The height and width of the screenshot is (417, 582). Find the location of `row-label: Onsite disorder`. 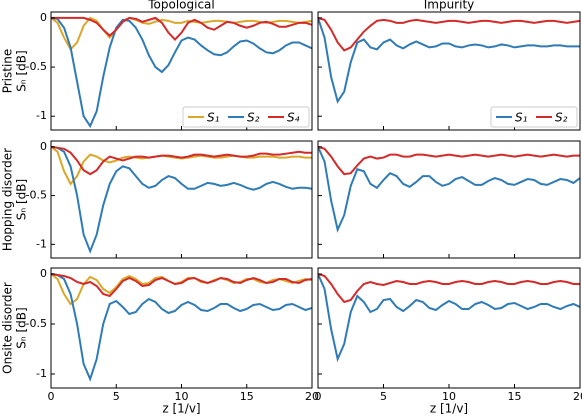

row-label: Onsite disorder is located at coordinates (8, 328).